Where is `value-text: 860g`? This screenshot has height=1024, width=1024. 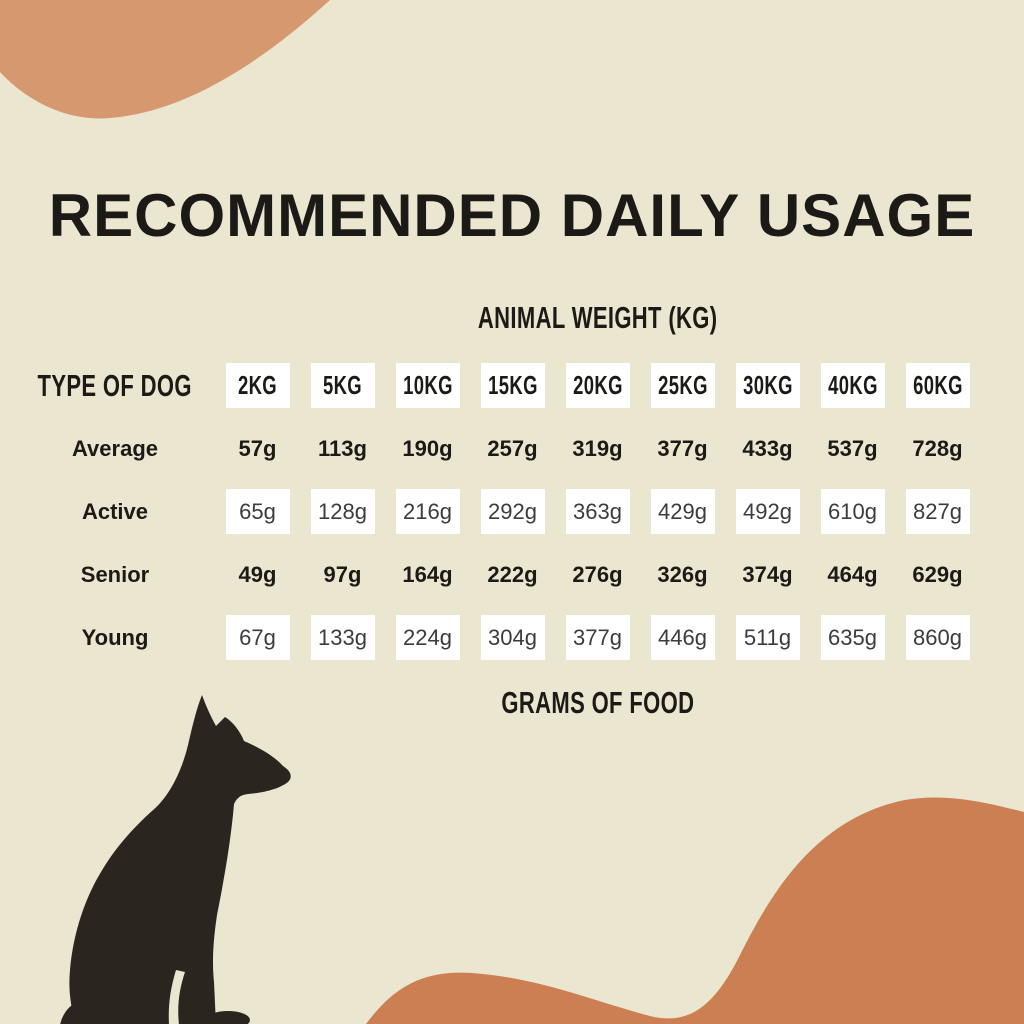 value-text: 860g is located at coordinates (937, 637).